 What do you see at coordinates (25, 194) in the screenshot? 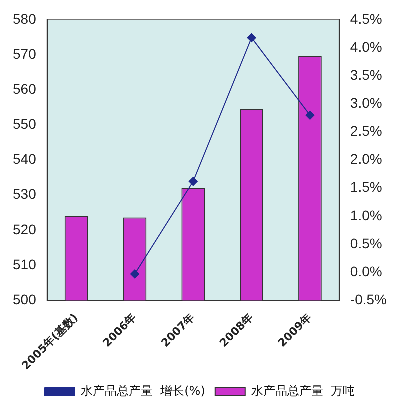
I see `y-tick-label: 530` at bounding box center [25, 194].